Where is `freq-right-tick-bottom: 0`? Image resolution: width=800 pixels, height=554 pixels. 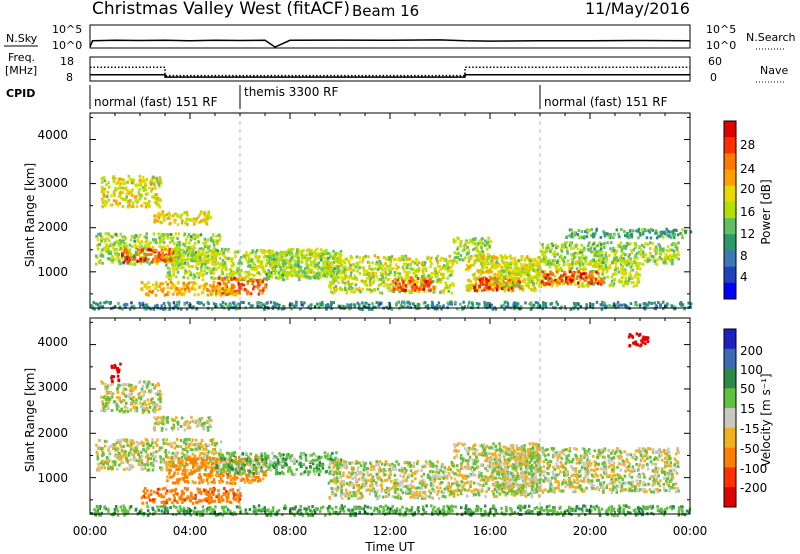 freq-right-tick-bottom: 0 is located at coordinates (713, 77).